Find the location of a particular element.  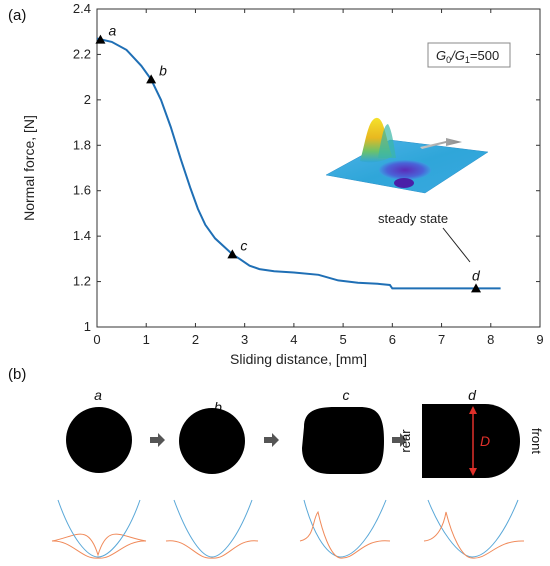

marker-a-icon is located at coordinates (100, 39).